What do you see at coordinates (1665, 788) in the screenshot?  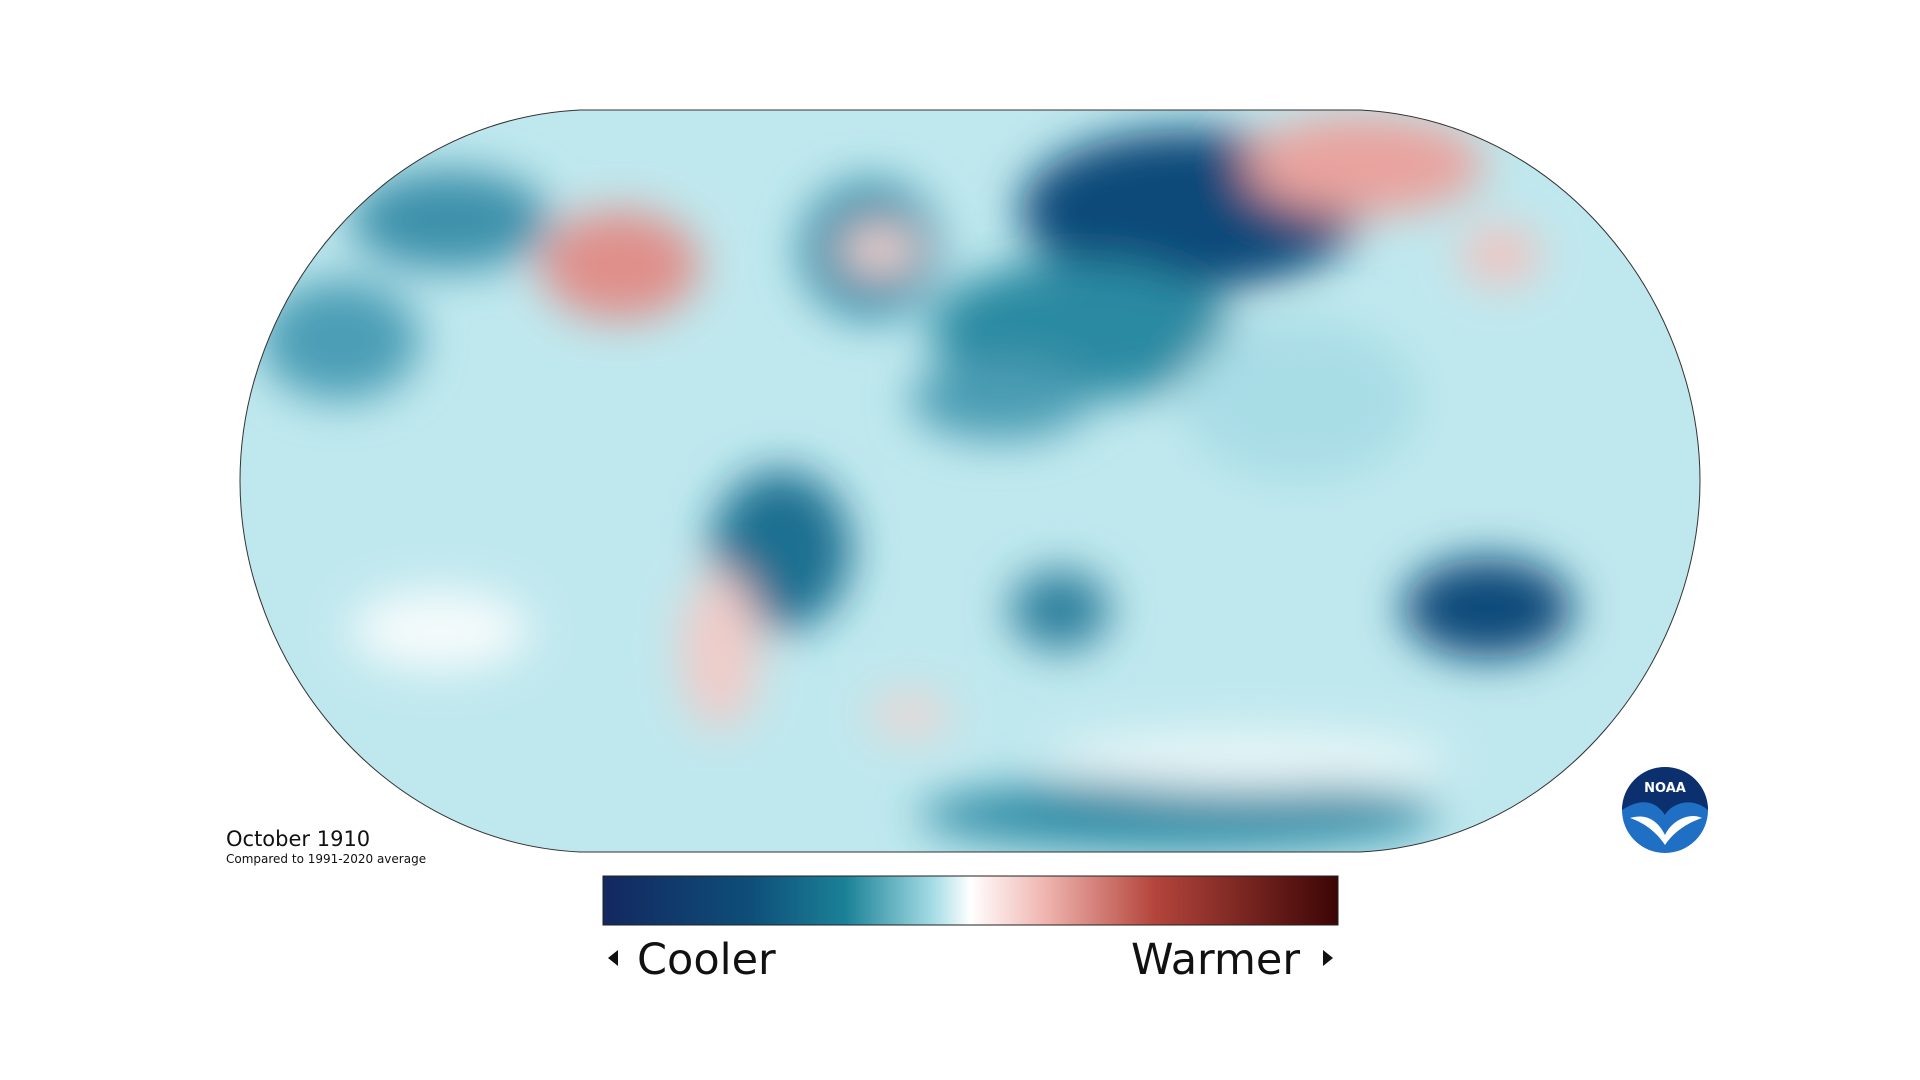 I see `logo-label: NOAA` at bounding box center [1665, 788].